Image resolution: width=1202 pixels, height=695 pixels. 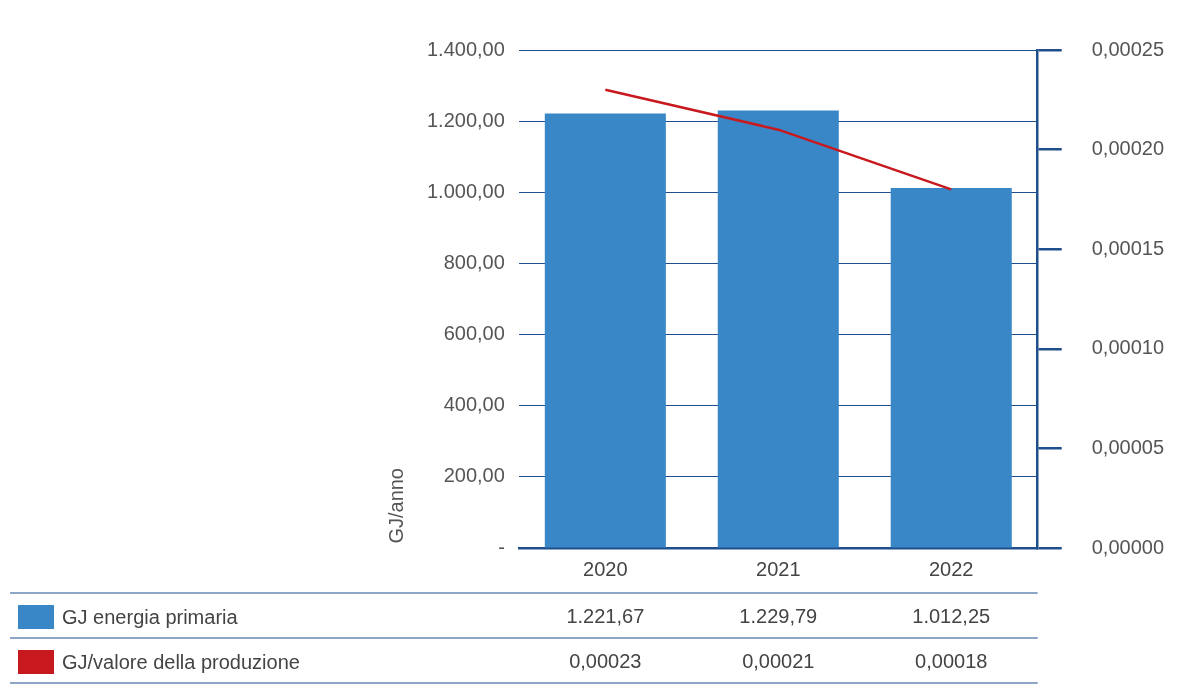 I want to click on y2-tick-label: 0,00025, so click(x=1127, y=48).